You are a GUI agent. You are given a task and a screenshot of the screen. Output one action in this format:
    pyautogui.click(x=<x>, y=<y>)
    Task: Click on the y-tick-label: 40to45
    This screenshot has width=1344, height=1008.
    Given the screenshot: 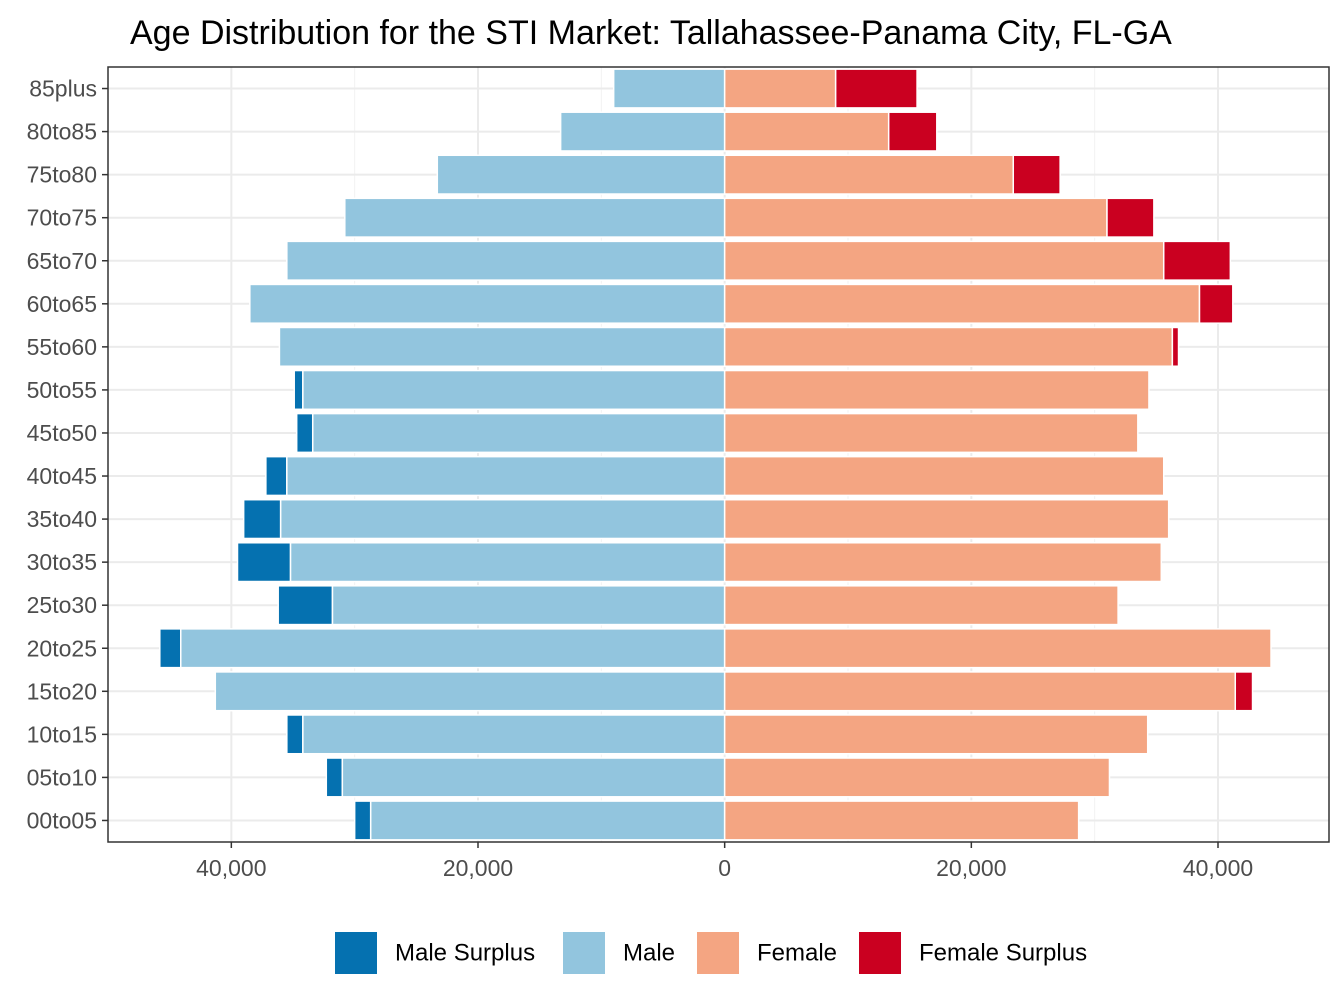 What is the action you would take?
    pyautogui.click(x=62, y=476)
    